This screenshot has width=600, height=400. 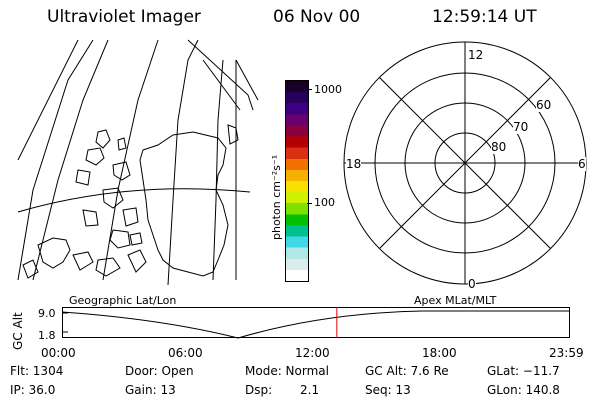 What do you see at coordinates (276, 197) in the screenshot?
I see `colorbar-unit-label: photon cm⁻²s⁻¹` at bounding box center [276, 197].